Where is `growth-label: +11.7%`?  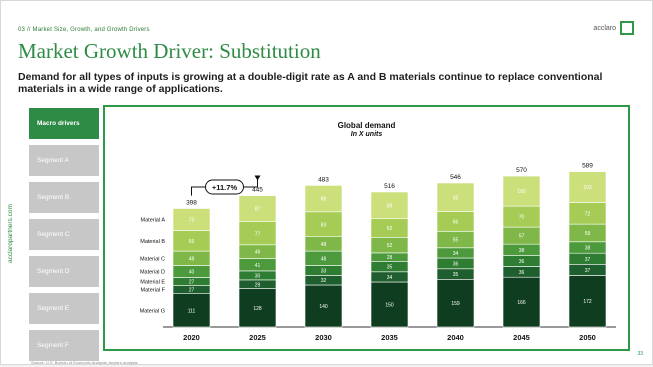
growth-label: +11.7% is located at coordinates (225, 187).